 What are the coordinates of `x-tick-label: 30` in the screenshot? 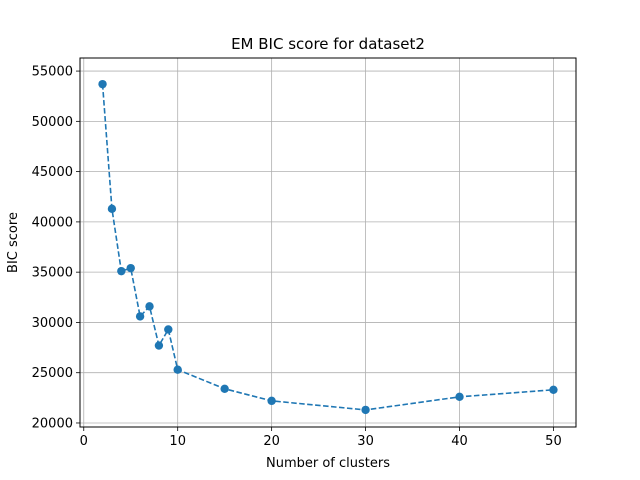 It's located at (365, 441).